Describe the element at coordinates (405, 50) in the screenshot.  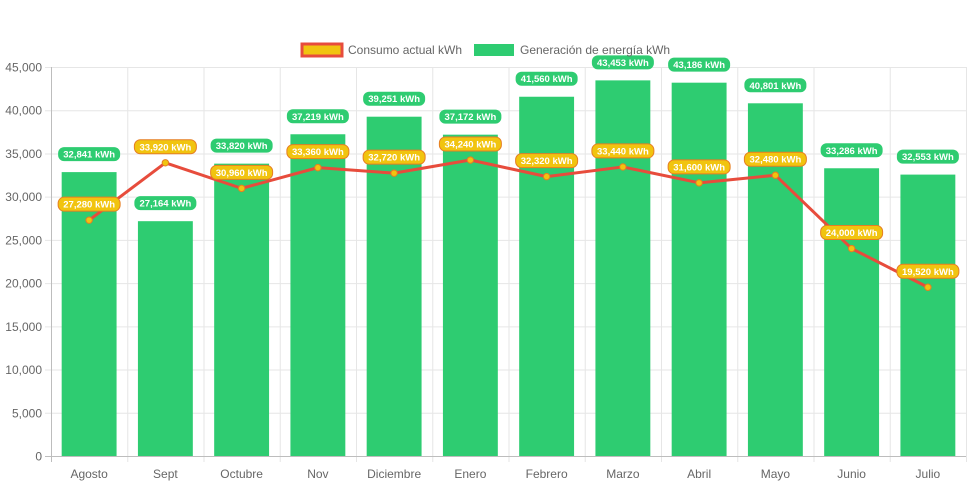
I see `legend-label-consumo: Consumo actual kWh` at that location.